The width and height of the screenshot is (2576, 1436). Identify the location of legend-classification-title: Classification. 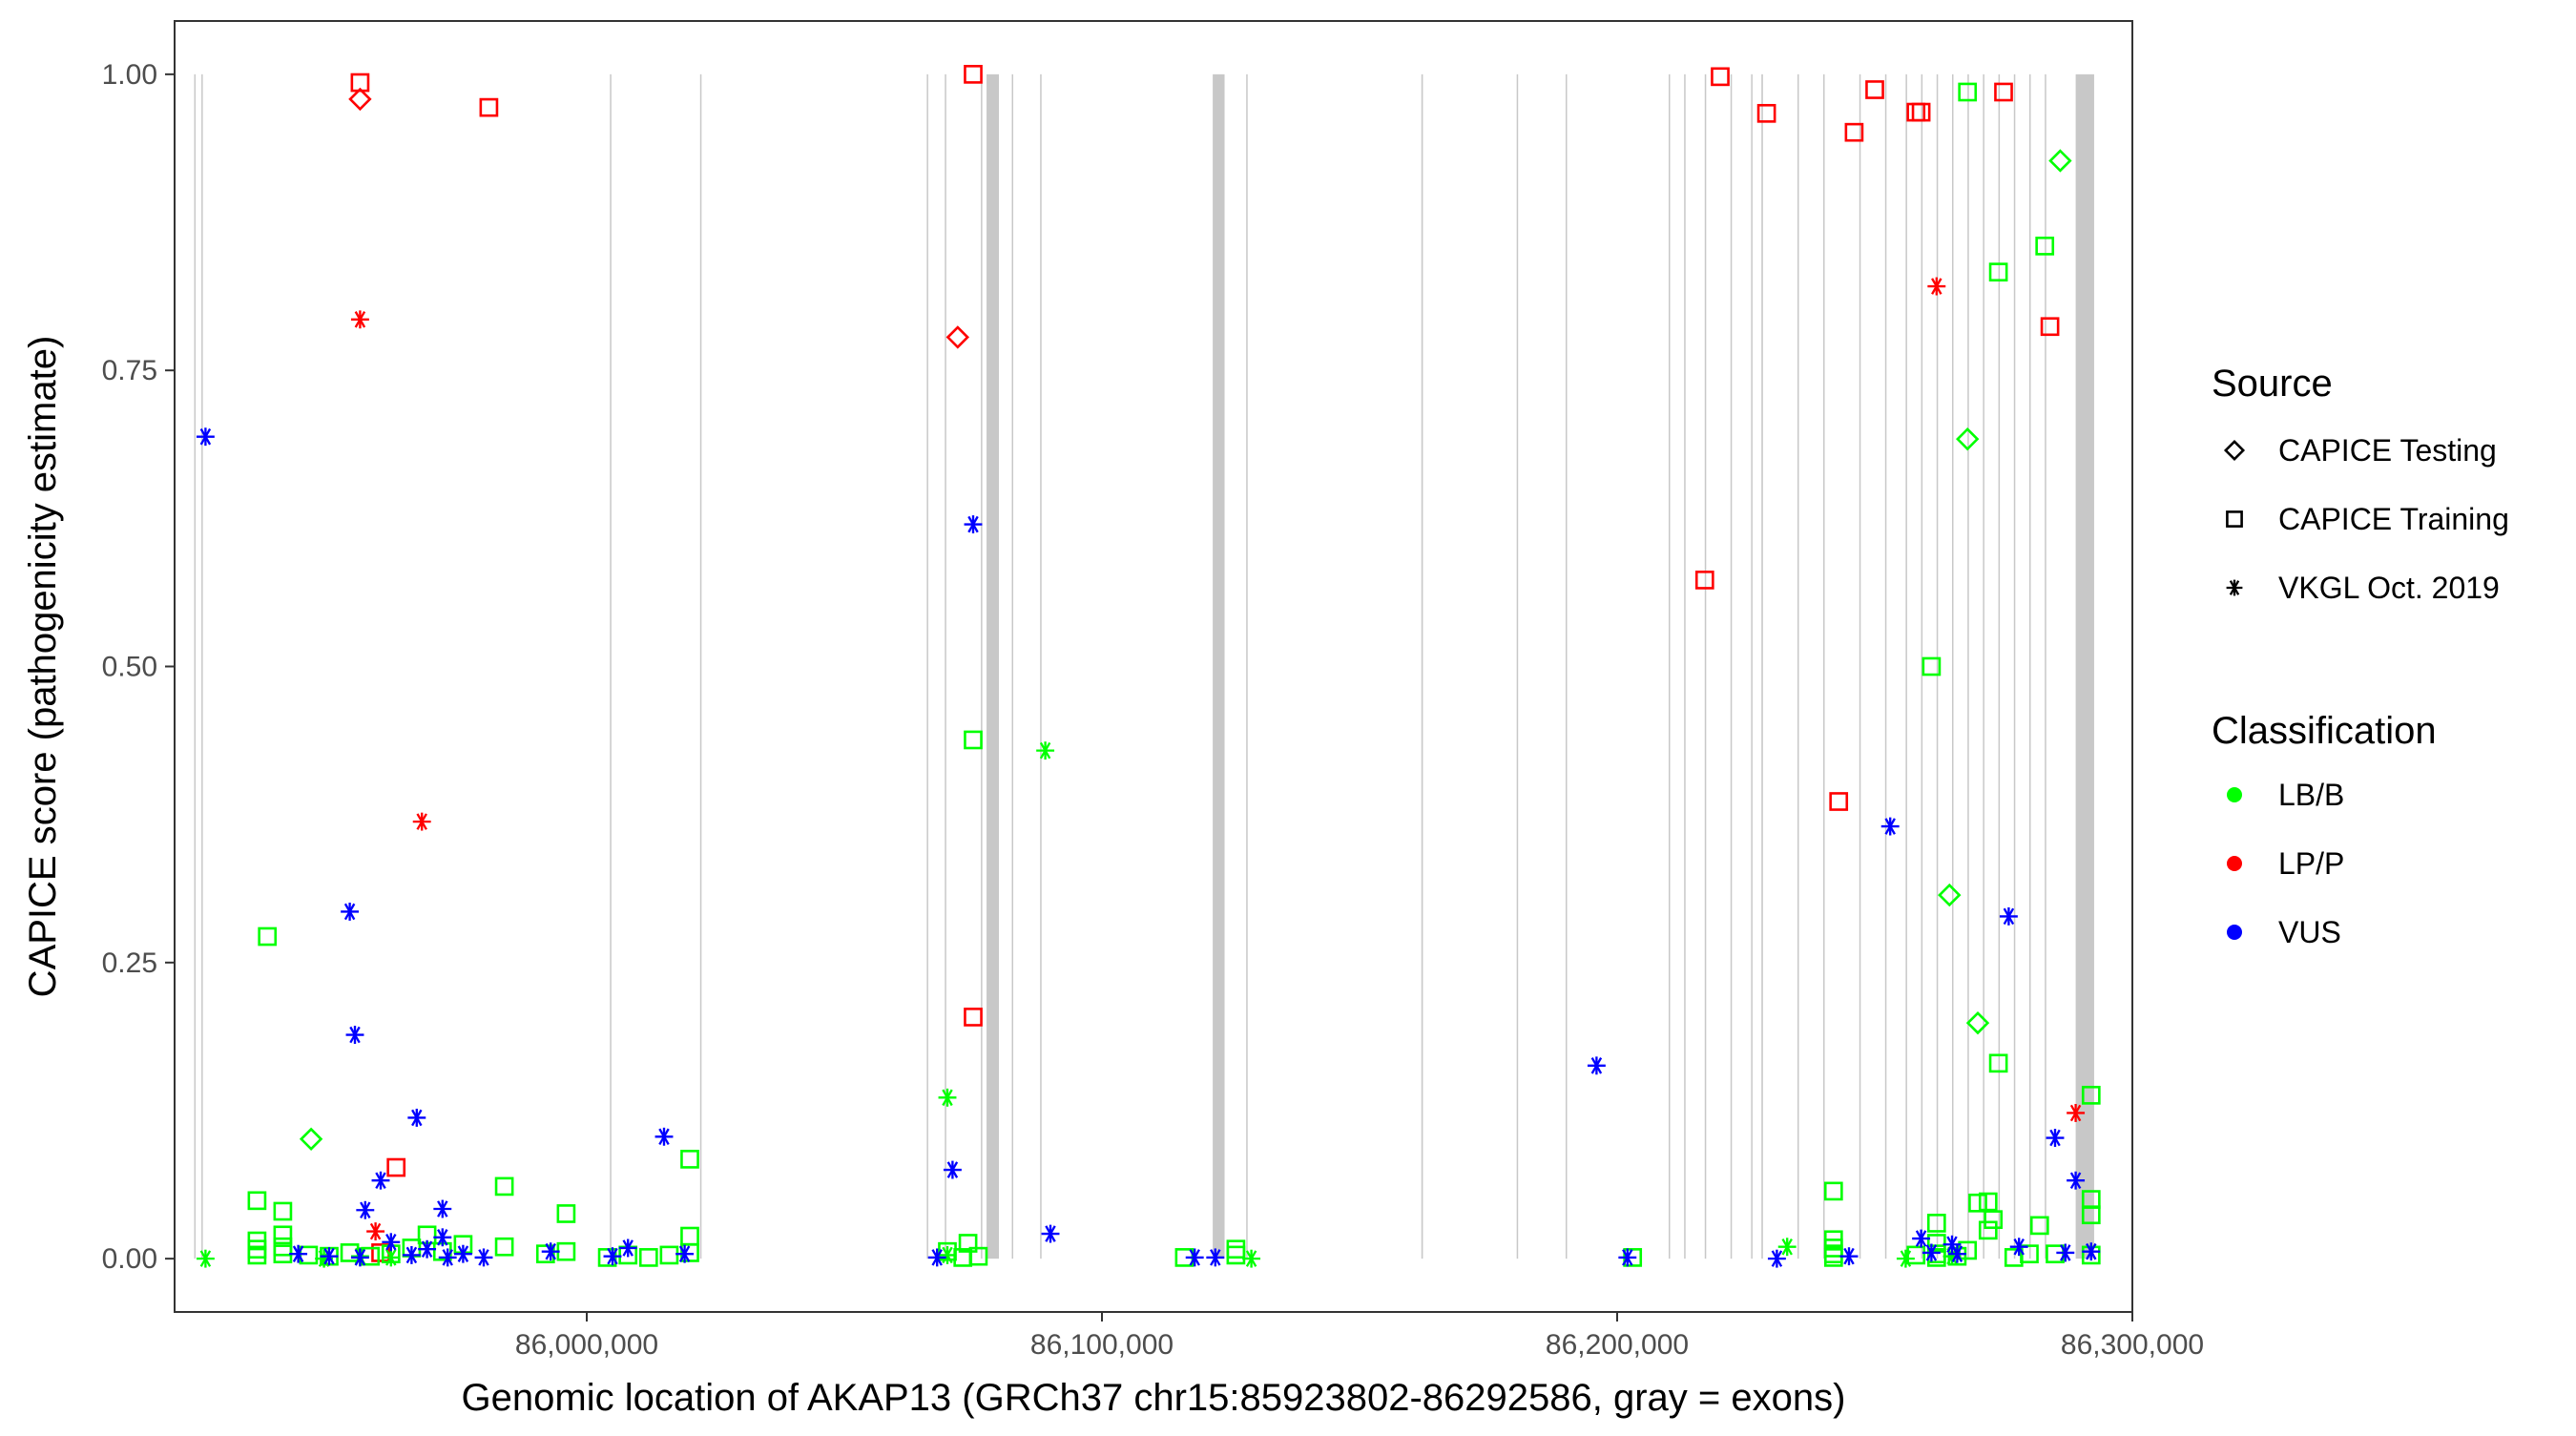
(2324, 731).